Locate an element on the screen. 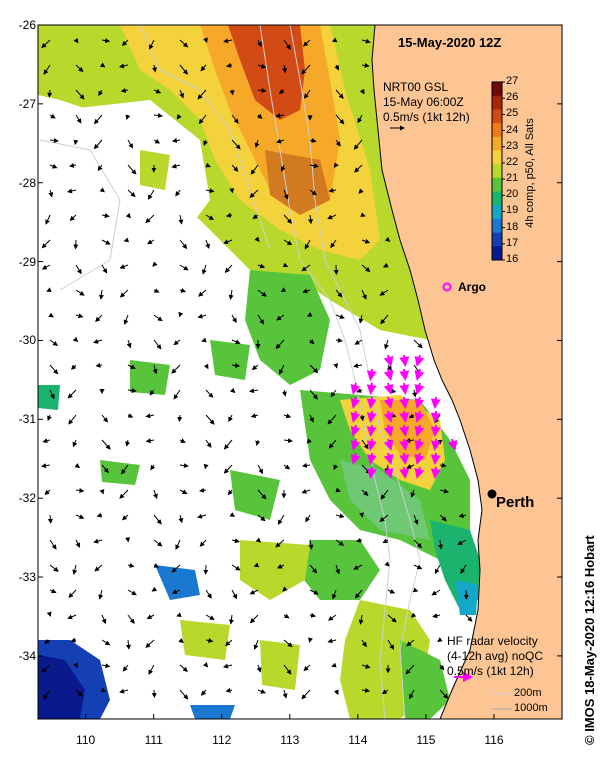 The image size is (604, 759). gsl-legend: NRT00 GSL 15-May 06:00Z 0.5m/s (1kt 12h) is located at coordinates (426, 102).